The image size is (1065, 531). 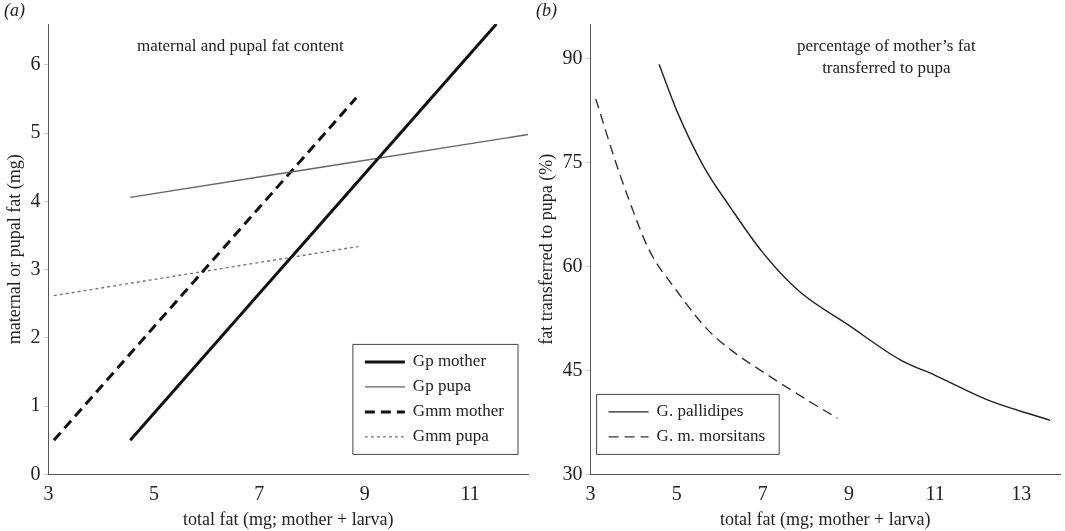 What do you see at coordinates (35, 131) in the screenshot?
I see `y-tick-label: 5` at bounding box center [35, 131].